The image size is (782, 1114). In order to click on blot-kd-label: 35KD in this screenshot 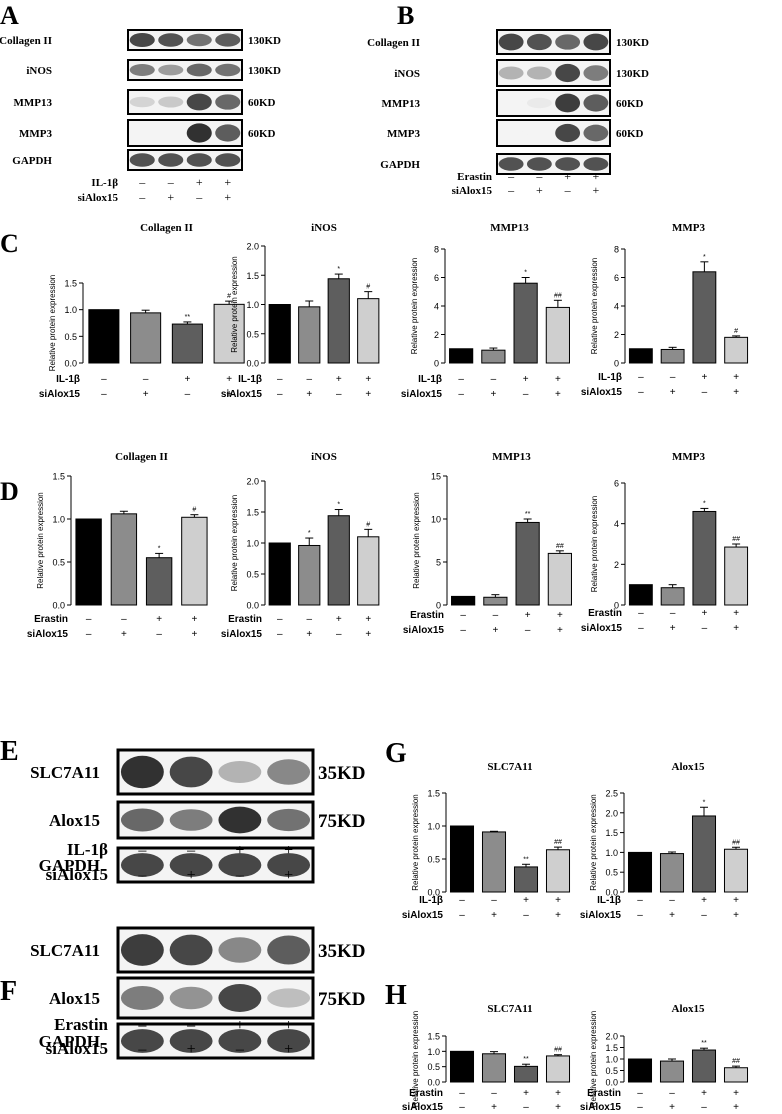, I will do `click(342, 773)`.